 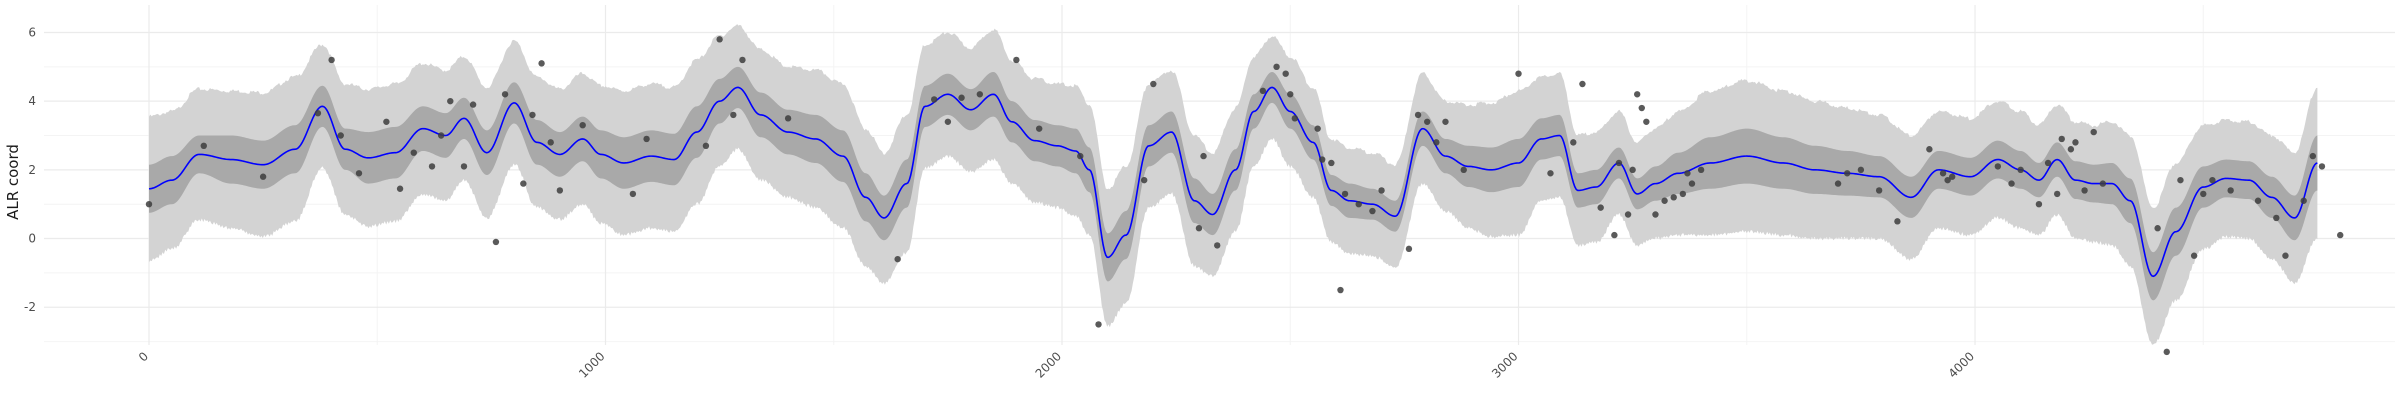 I want to click on y-tick-label: 0, so click(x=32, y=239).